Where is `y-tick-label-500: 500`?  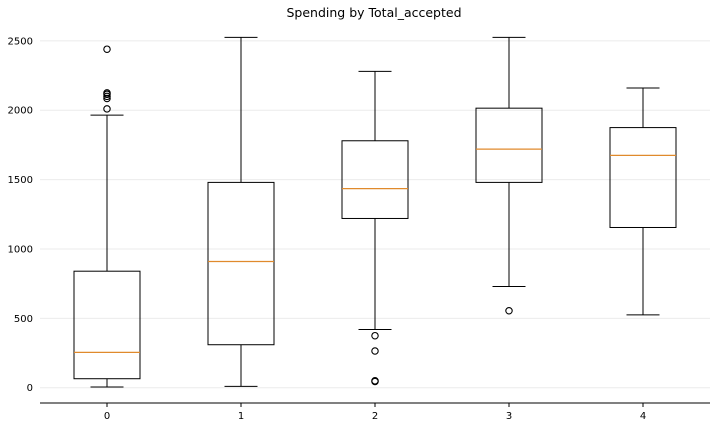 y-tick-label-500: 500 is located at coordinates (23, 319).